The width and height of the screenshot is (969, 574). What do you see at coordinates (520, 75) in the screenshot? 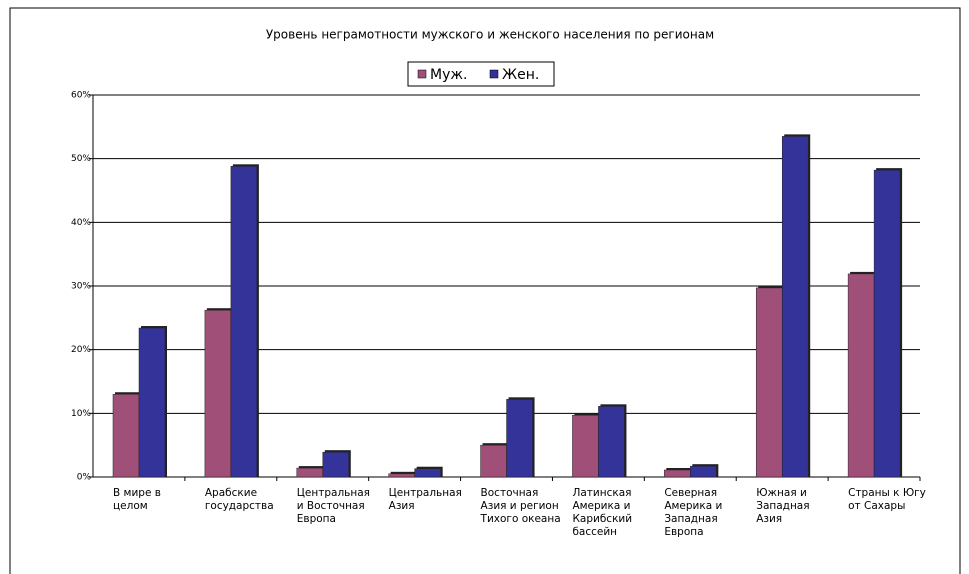
I see `legend-label: Жен.` at bounding box center [520, 75].